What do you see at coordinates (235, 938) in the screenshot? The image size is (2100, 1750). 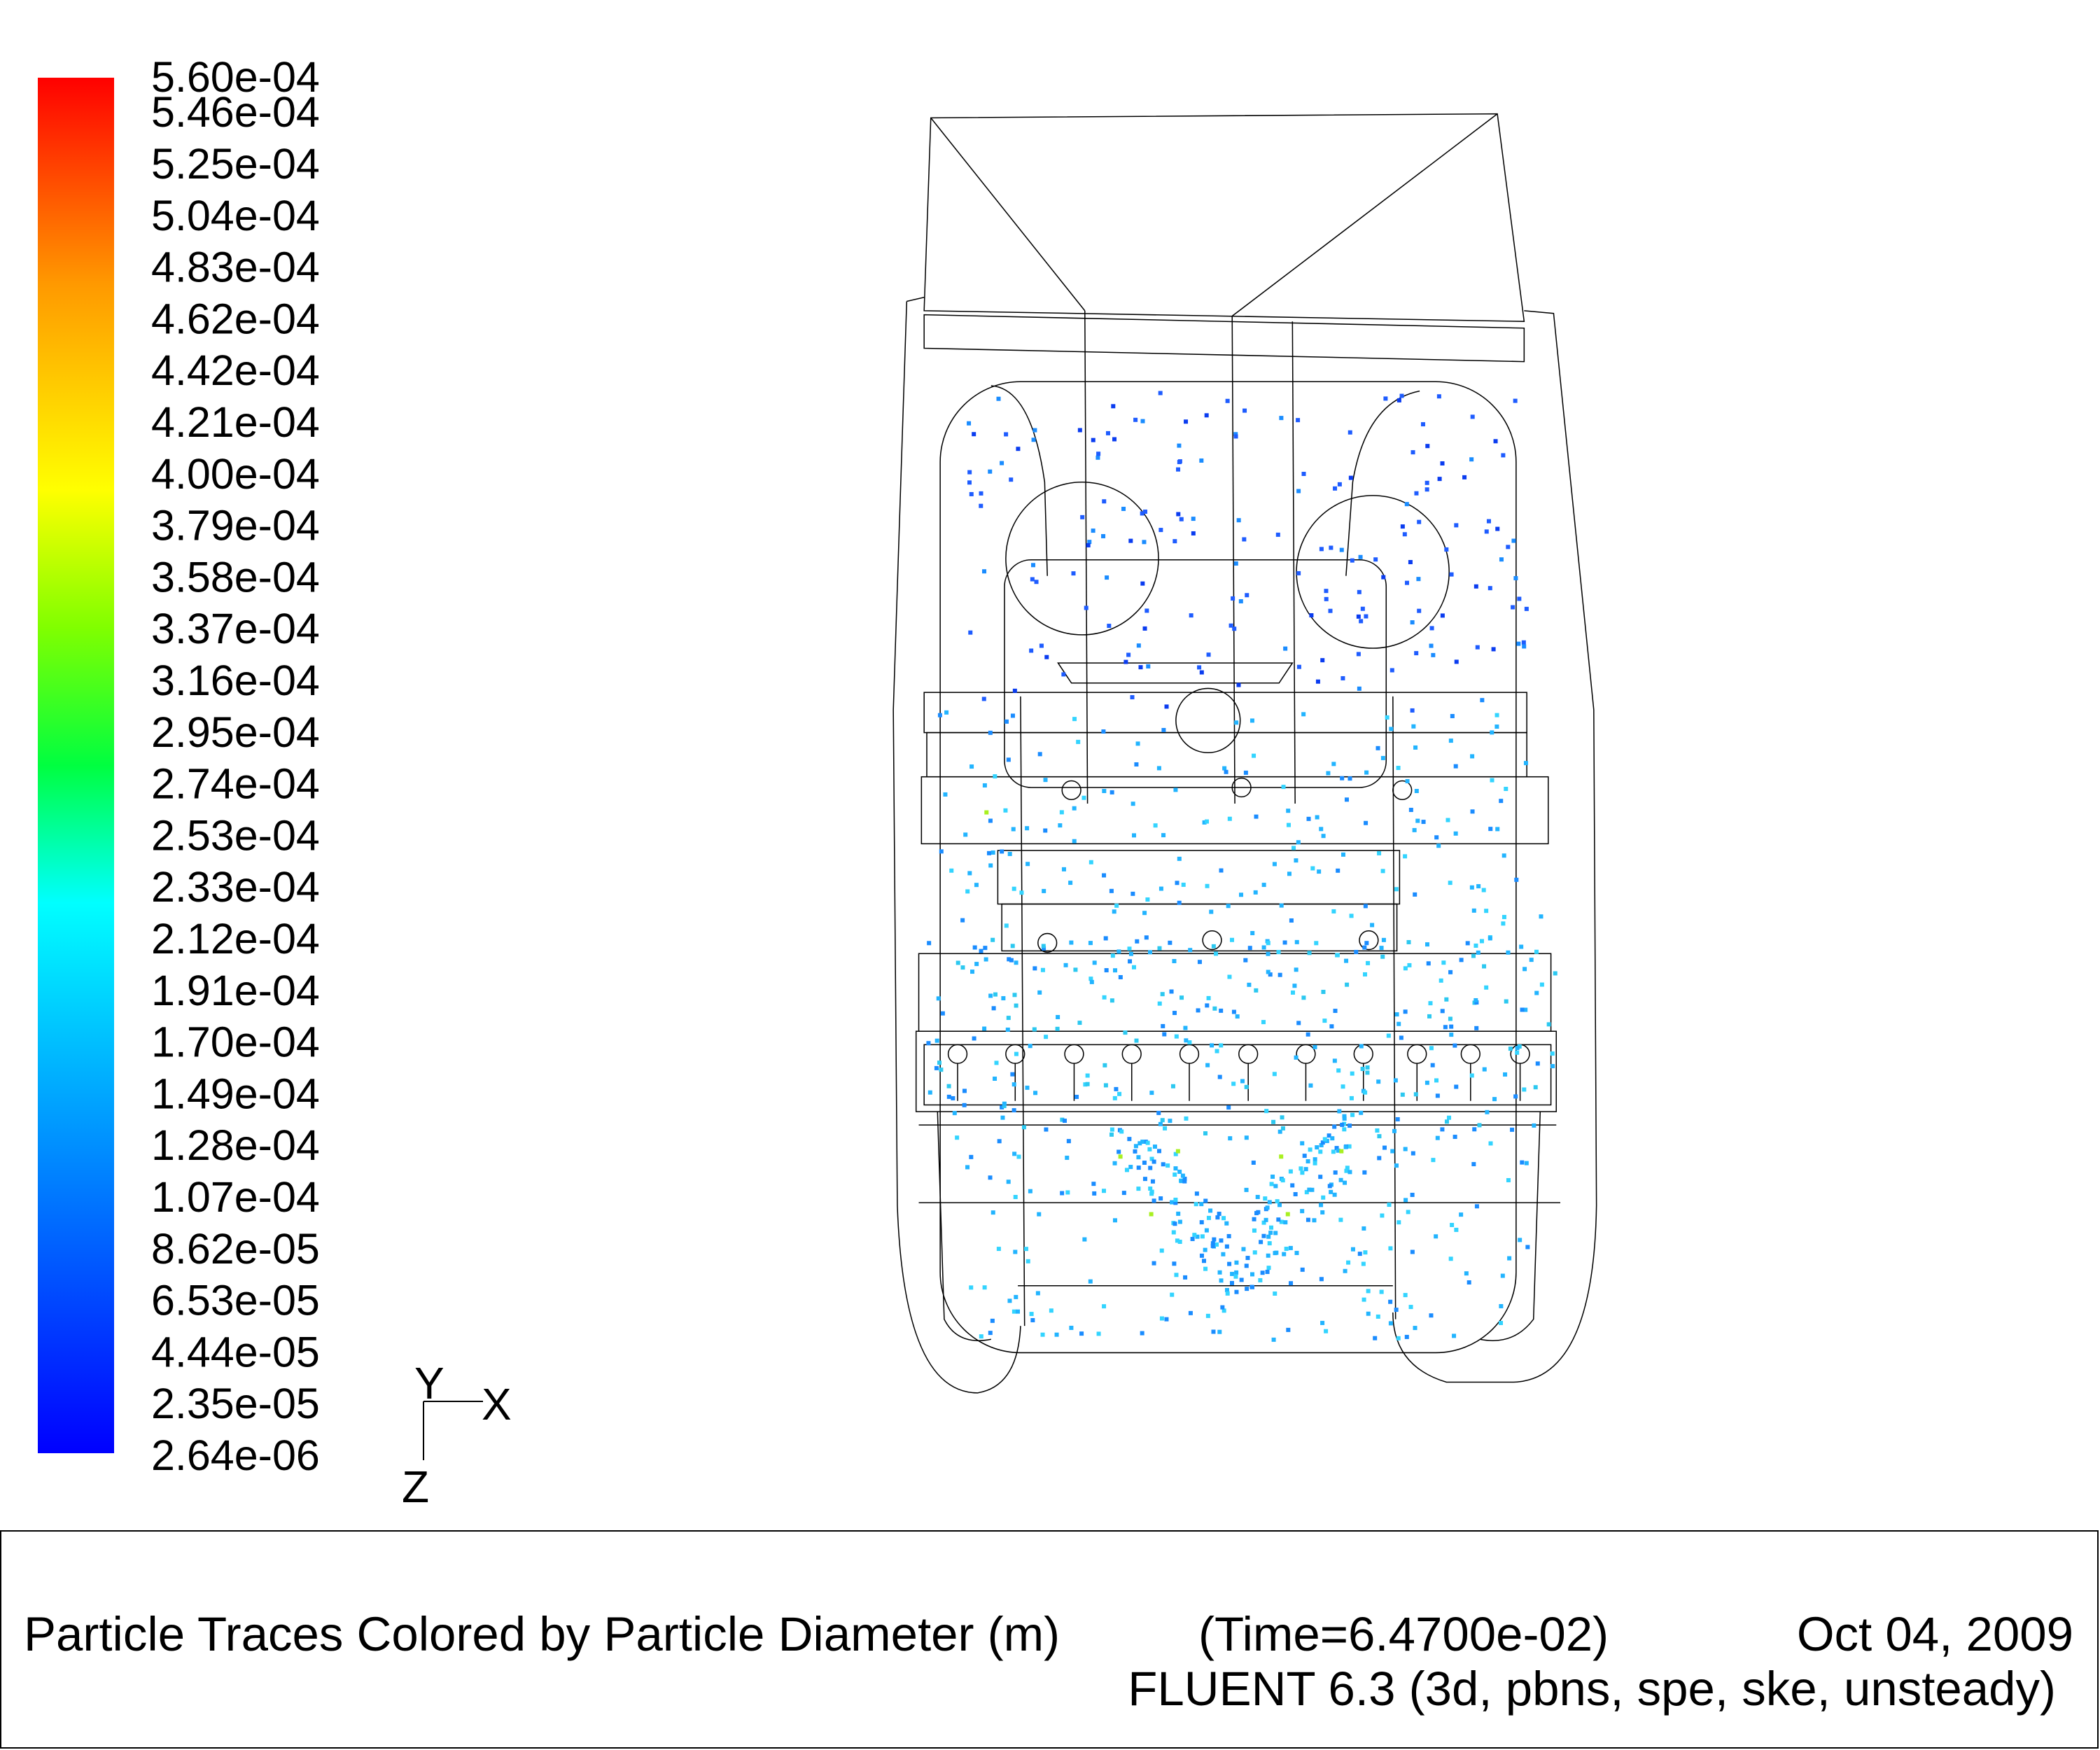 I see `colorbar-label: 2.12e-04` at bounding box center [235, 938].